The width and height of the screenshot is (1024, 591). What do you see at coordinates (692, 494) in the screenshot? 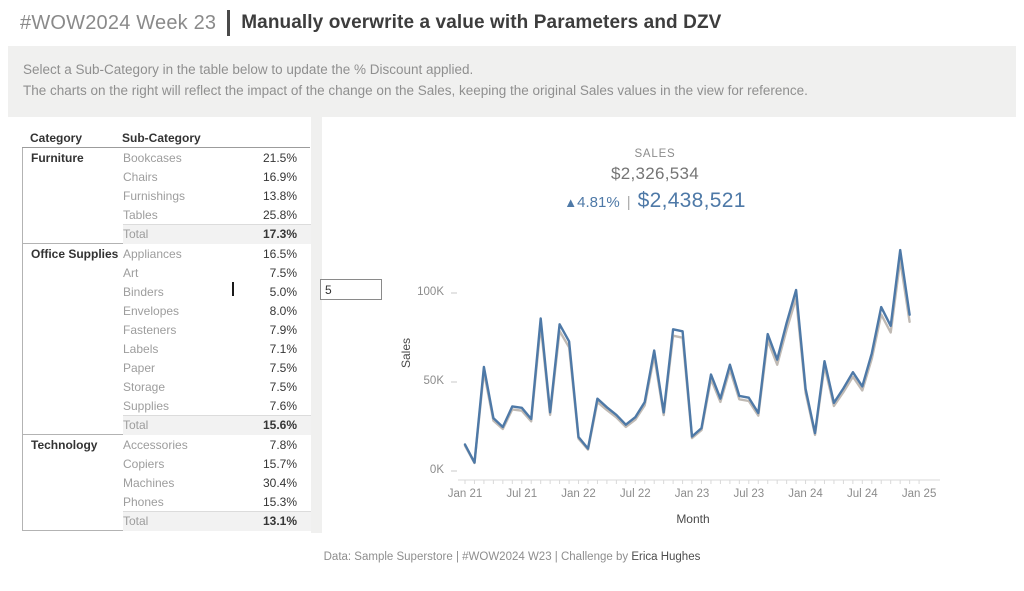
I see `x-axis-tick-label: Jan 23` at bounding box center [692, 494].